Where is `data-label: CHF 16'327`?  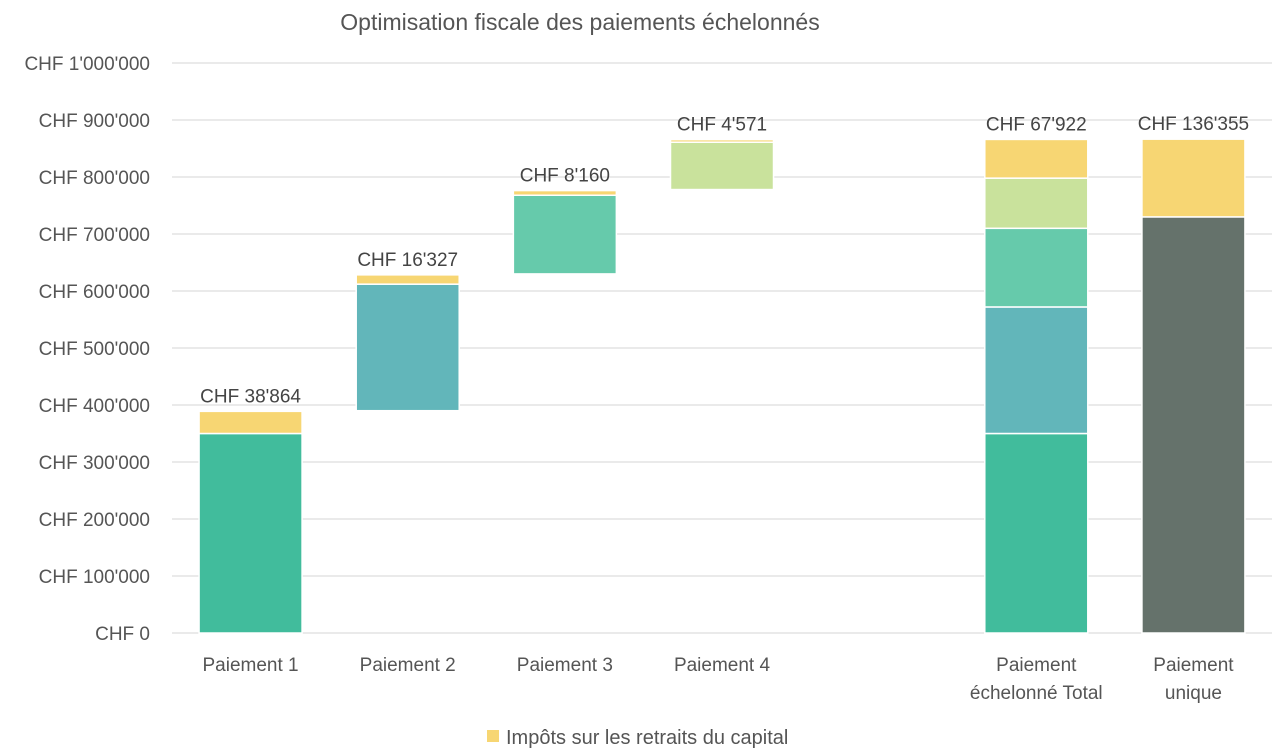
data-label: CHF 16'327 is located at coordinates (407, 260).